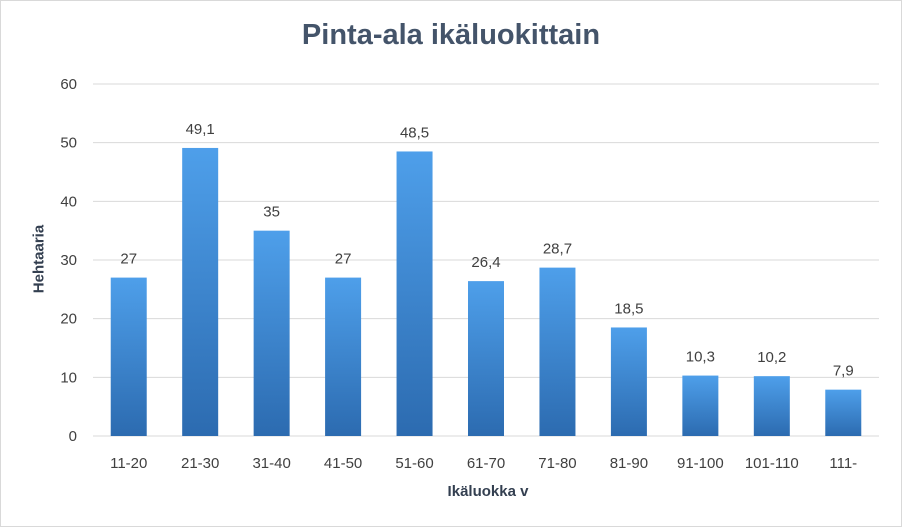  What do you see at coordinates (68, 143) in the screenshot?
I see `y-tick-label: 50` at bounding box center [68, 143].